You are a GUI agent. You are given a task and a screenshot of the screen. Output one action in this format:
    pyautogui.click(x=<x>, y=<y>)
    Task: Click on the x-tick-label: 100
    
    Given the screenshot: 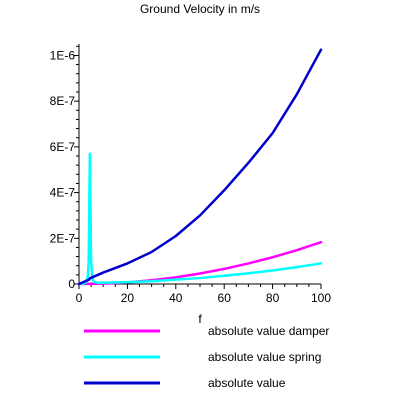 What is the action you would take?
    pyautogui.click(x=321, y=298)
    